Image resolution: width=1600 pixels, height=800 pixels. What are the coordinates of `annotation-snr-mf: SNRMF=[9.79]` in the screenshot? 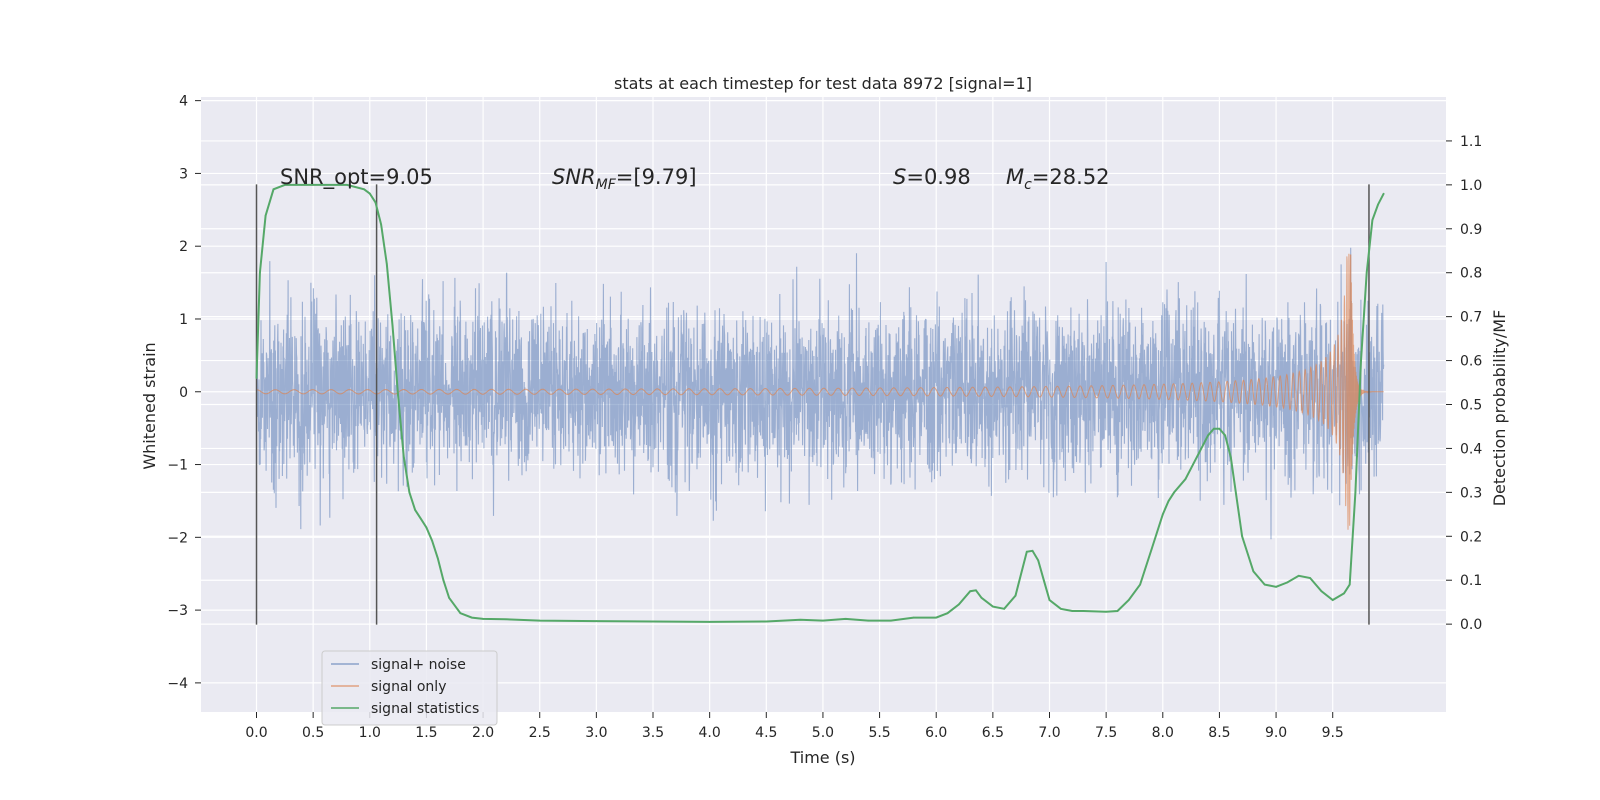 It's located at (624, 179).